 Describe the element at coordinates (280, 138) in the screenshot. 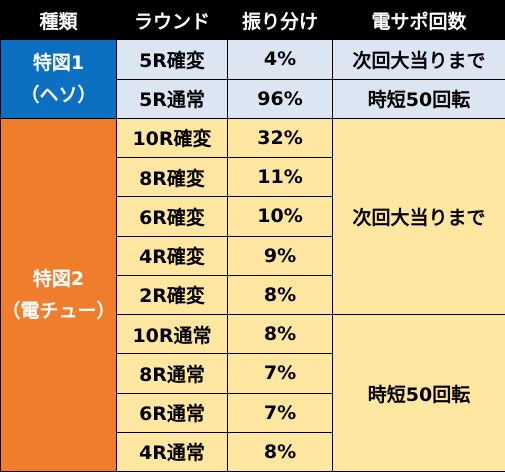

I see `ratio-cell: 32%` at that location.